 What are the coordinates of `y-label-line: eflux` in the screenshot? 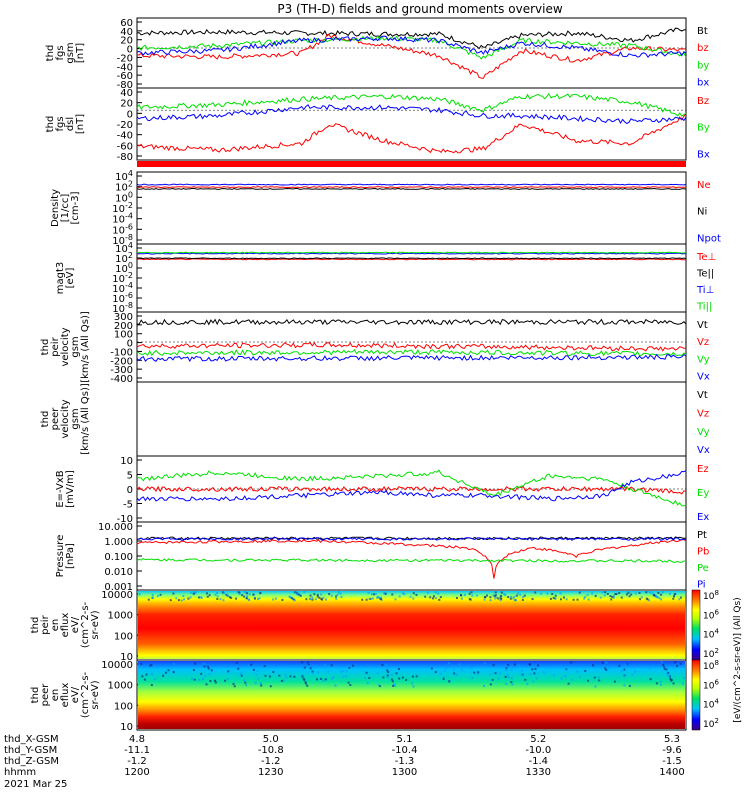 It's located at (65, 625).